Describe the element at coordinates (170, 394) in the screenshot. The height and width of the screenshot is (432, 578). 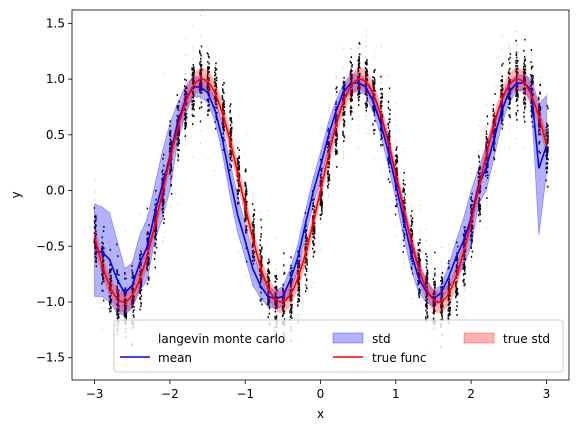
I see `x-tick-label: −2` at that location.